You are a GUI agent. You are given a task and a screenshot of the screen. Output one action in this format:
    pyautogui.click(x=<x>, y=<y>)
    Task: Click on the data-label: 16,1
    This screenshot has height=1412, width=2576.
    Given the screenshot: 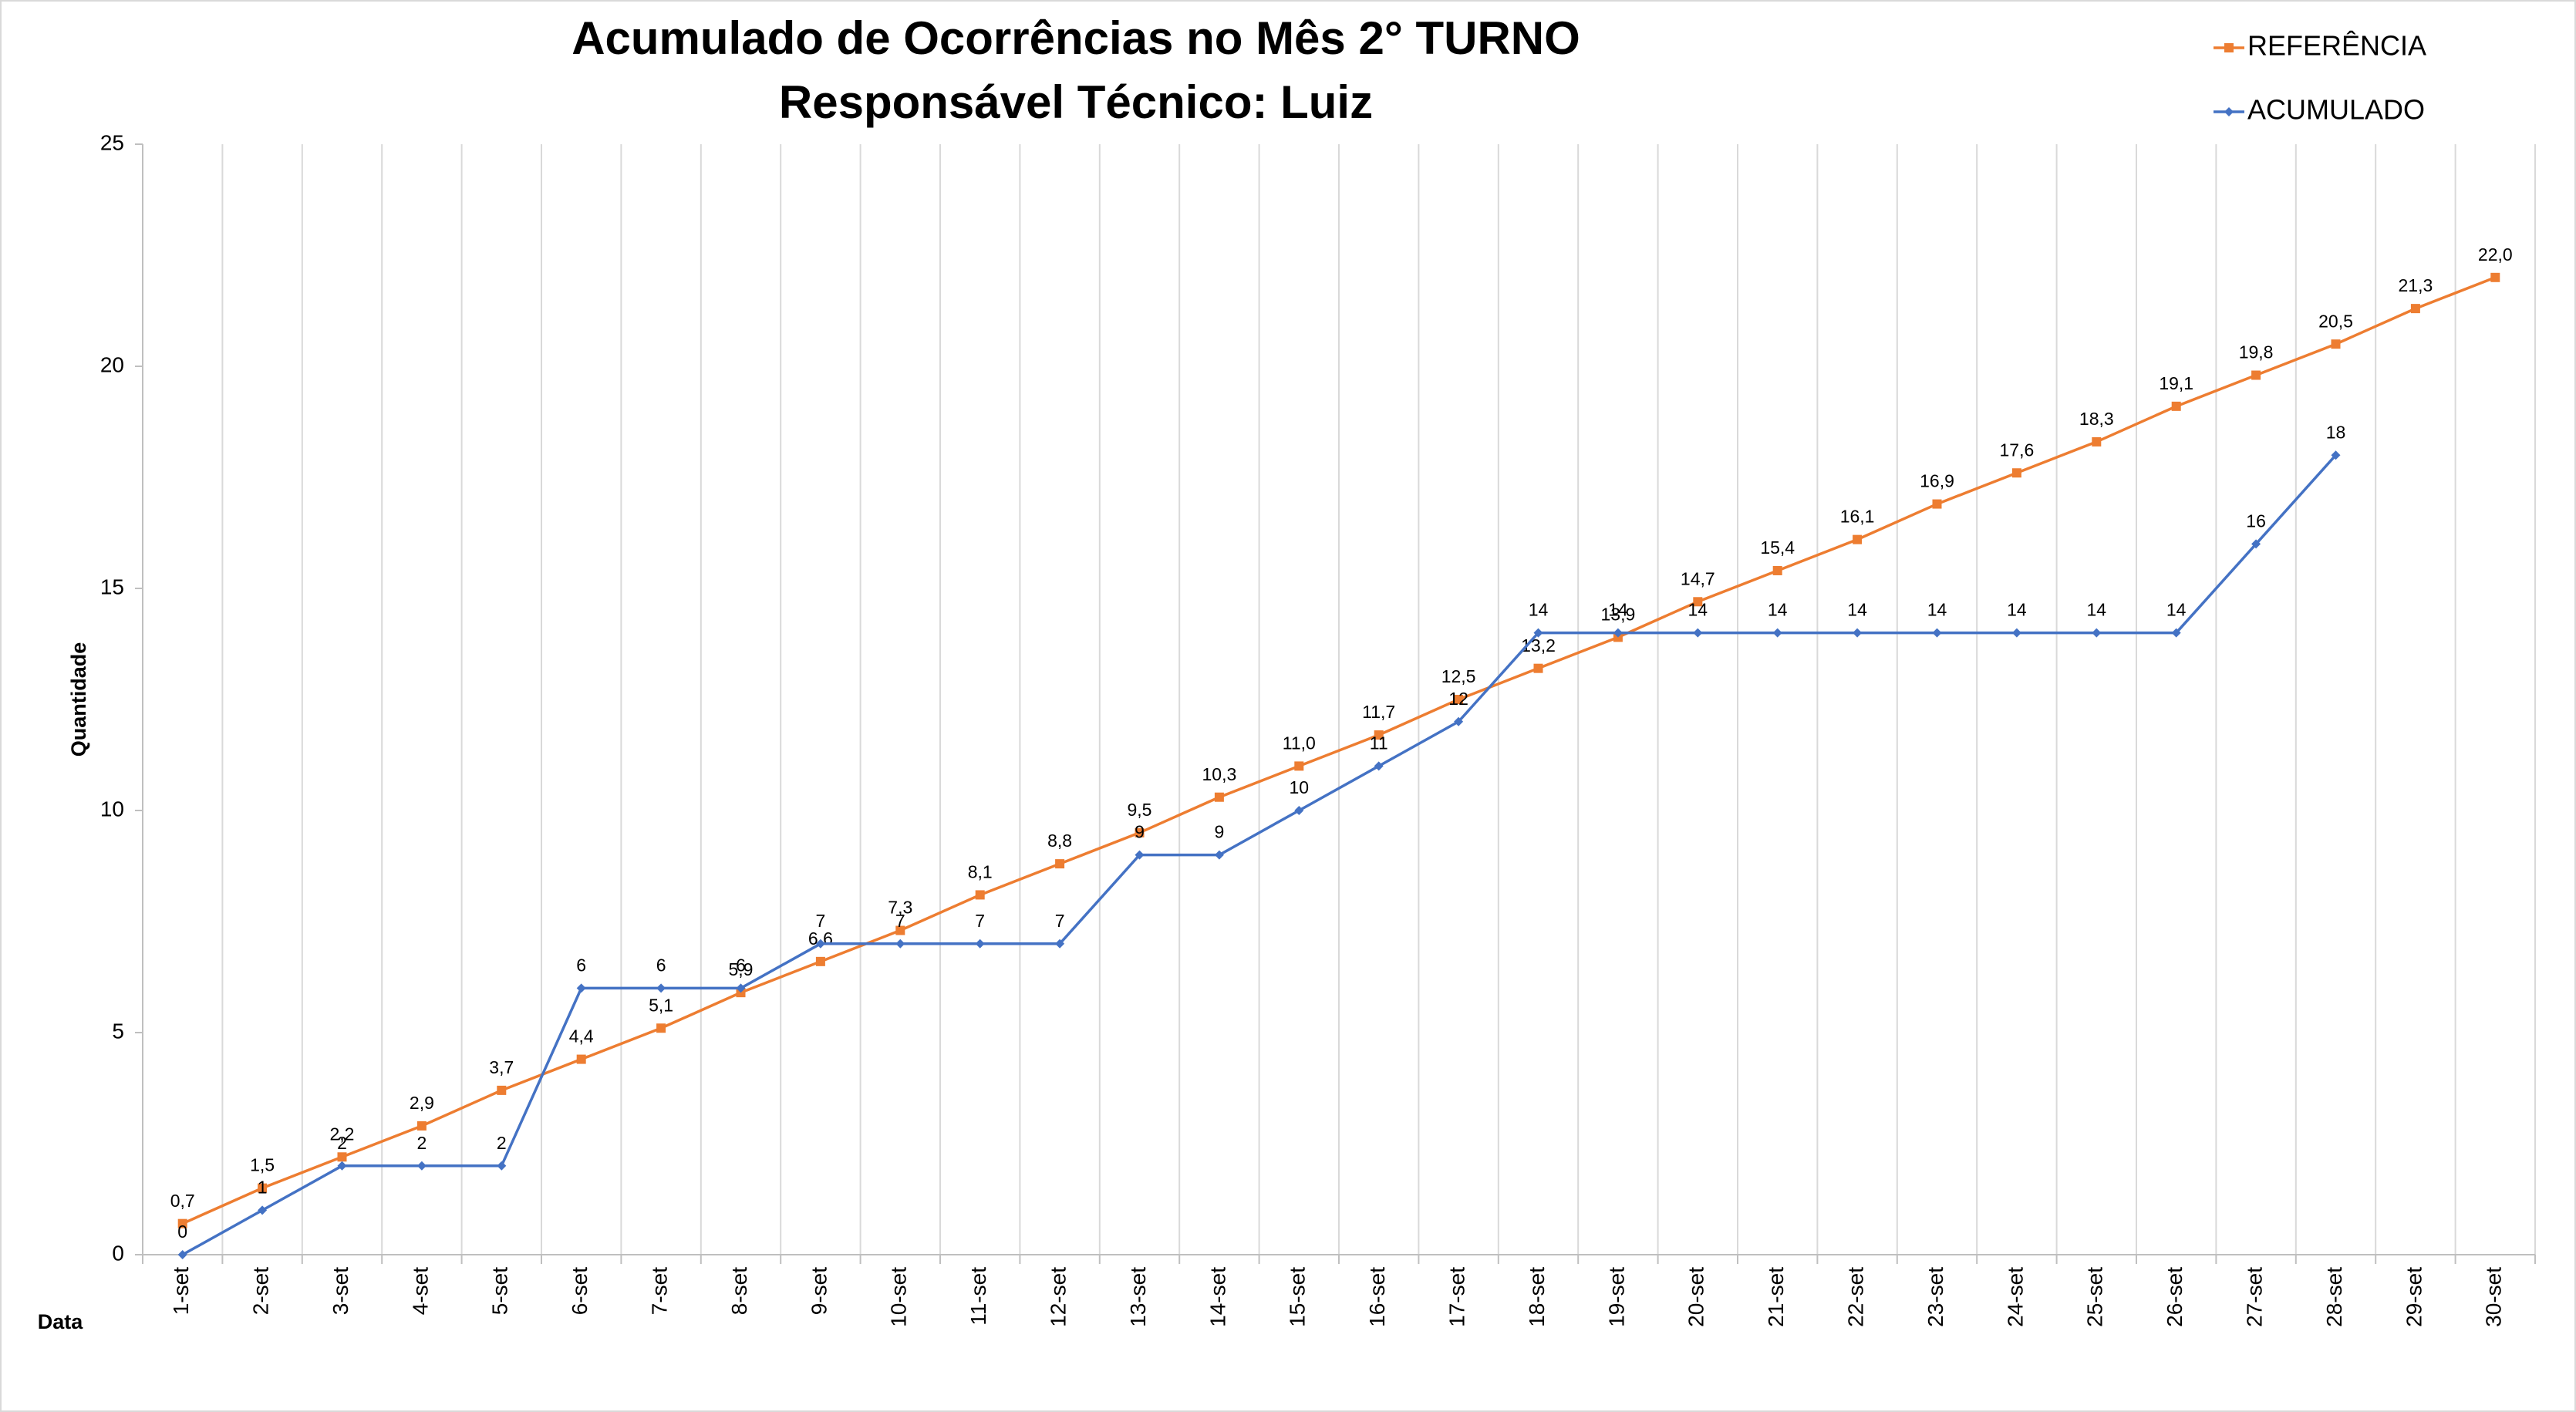 What is the action you would take?
    pyautogui.click(x=1857, y=517)
    